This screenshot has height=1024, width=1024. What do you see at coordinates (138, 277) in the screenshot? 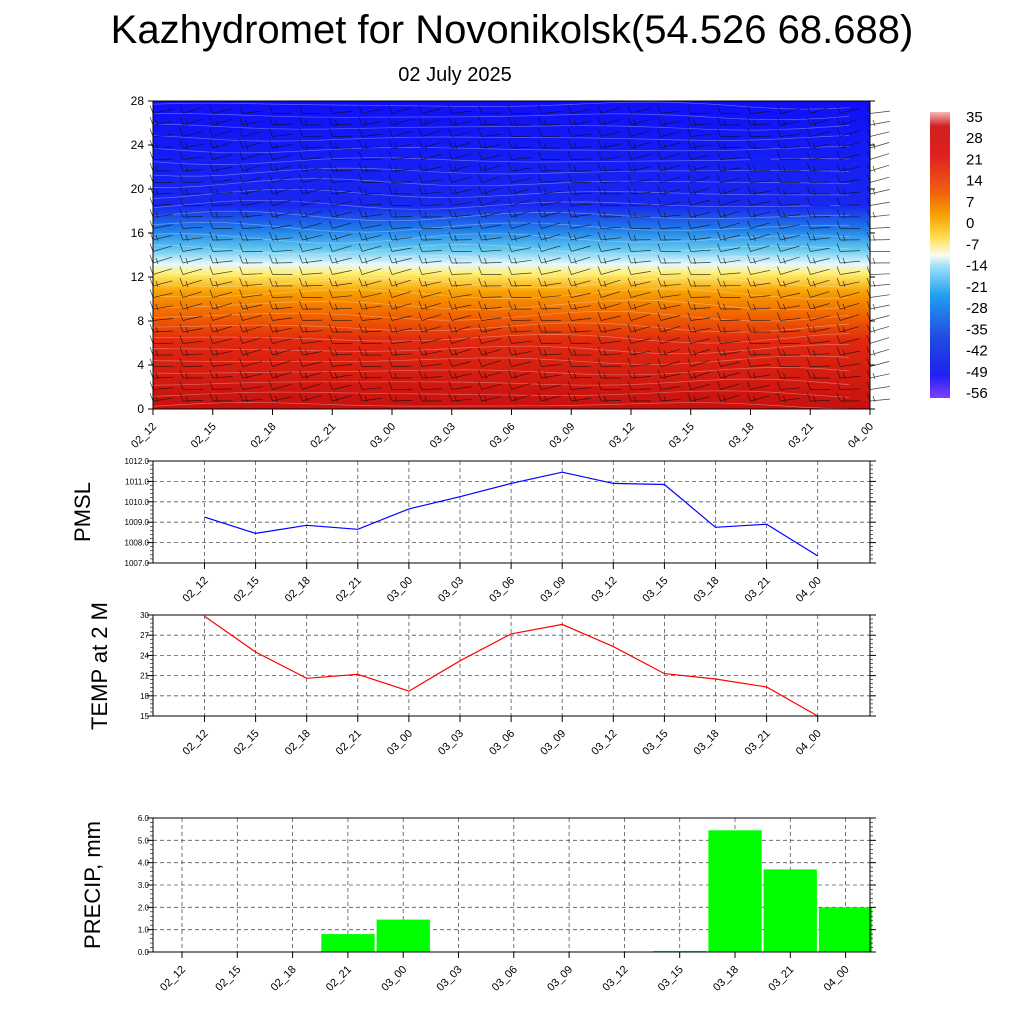
I see `y-tick-label: 12` at bounding box center [138, 277].